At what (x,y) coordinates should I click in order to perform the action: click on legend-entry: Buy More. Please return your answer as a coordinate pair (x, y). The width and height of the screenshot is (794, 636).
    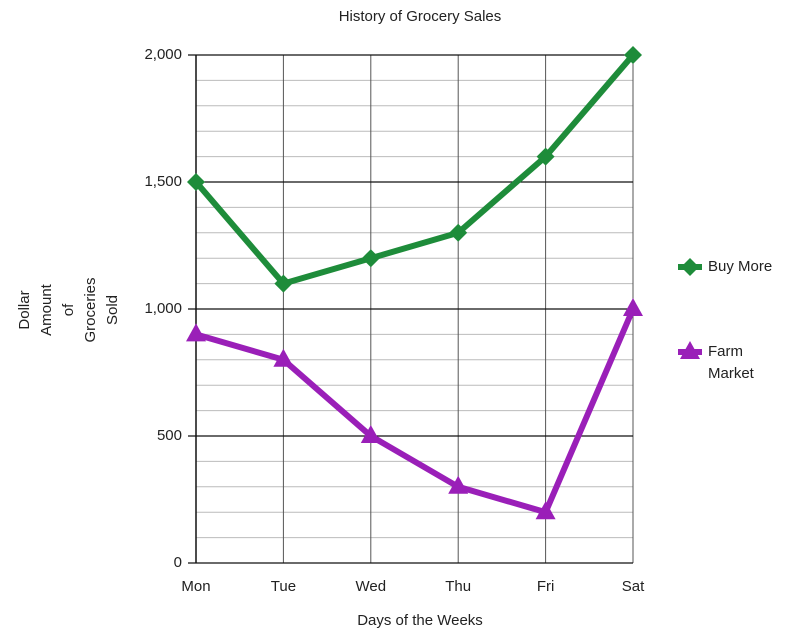
    Looking at the image, I should click on (740, 266).